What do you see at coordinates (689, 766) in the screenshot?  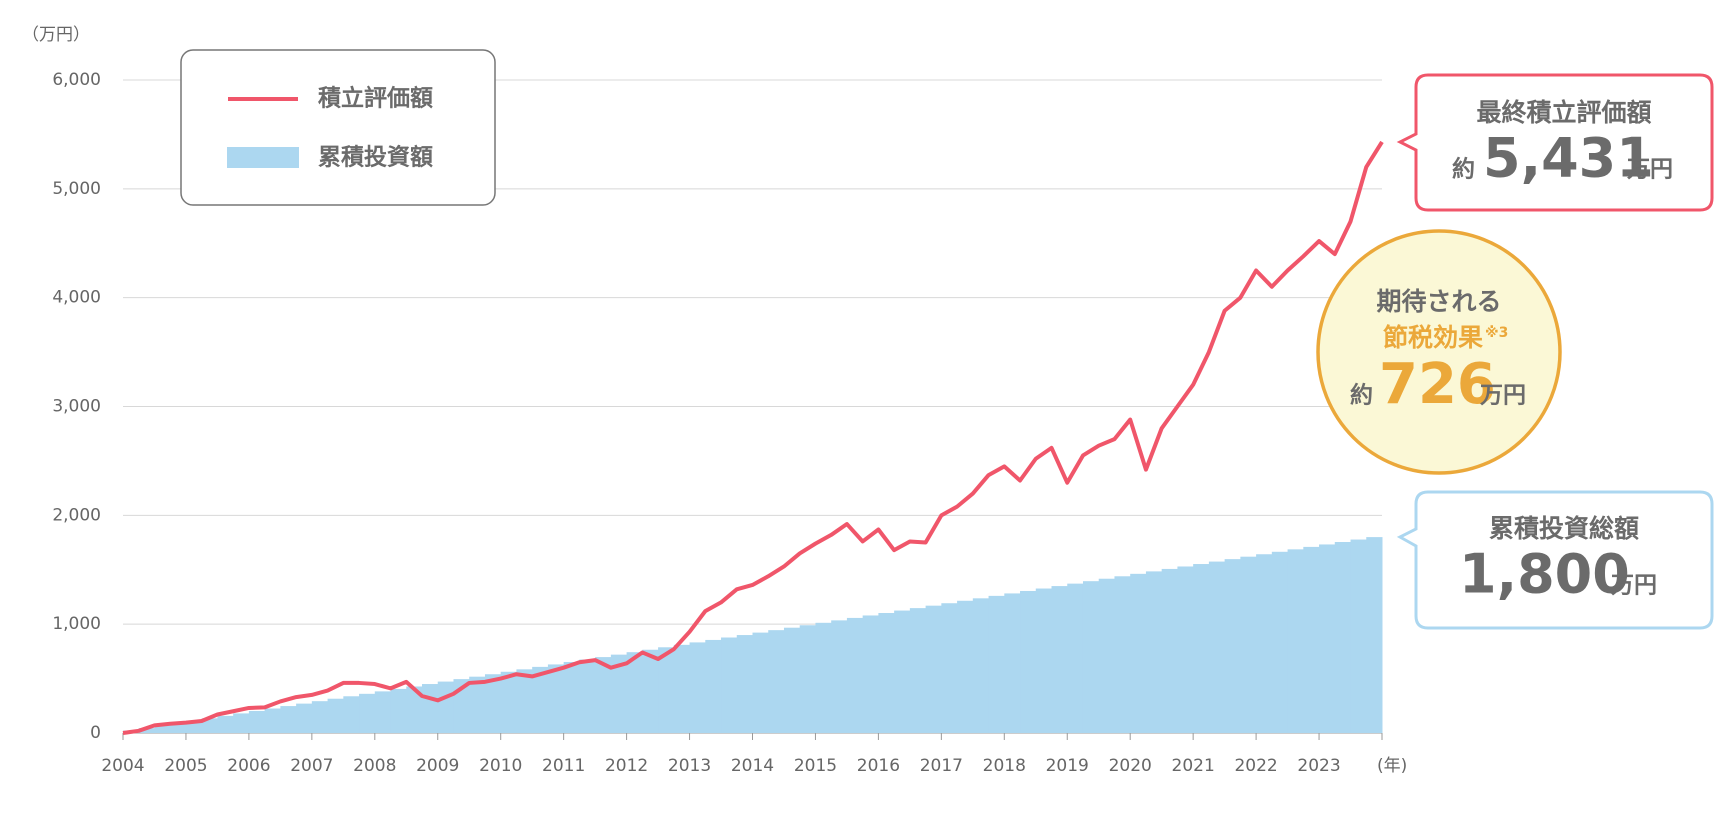 I see `x-tick-label: 2013` at bounding box center [689, 766].